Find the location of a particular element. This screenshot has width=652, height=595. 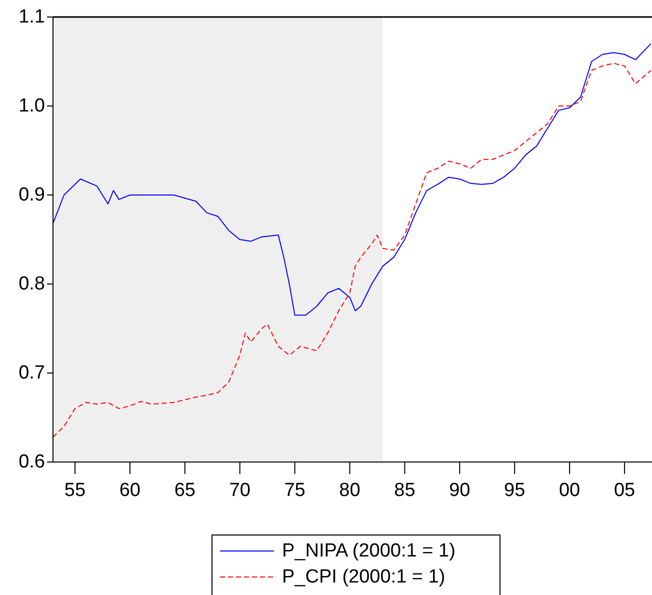

x-tick-label: 55 is located at coordinates (75, 490).